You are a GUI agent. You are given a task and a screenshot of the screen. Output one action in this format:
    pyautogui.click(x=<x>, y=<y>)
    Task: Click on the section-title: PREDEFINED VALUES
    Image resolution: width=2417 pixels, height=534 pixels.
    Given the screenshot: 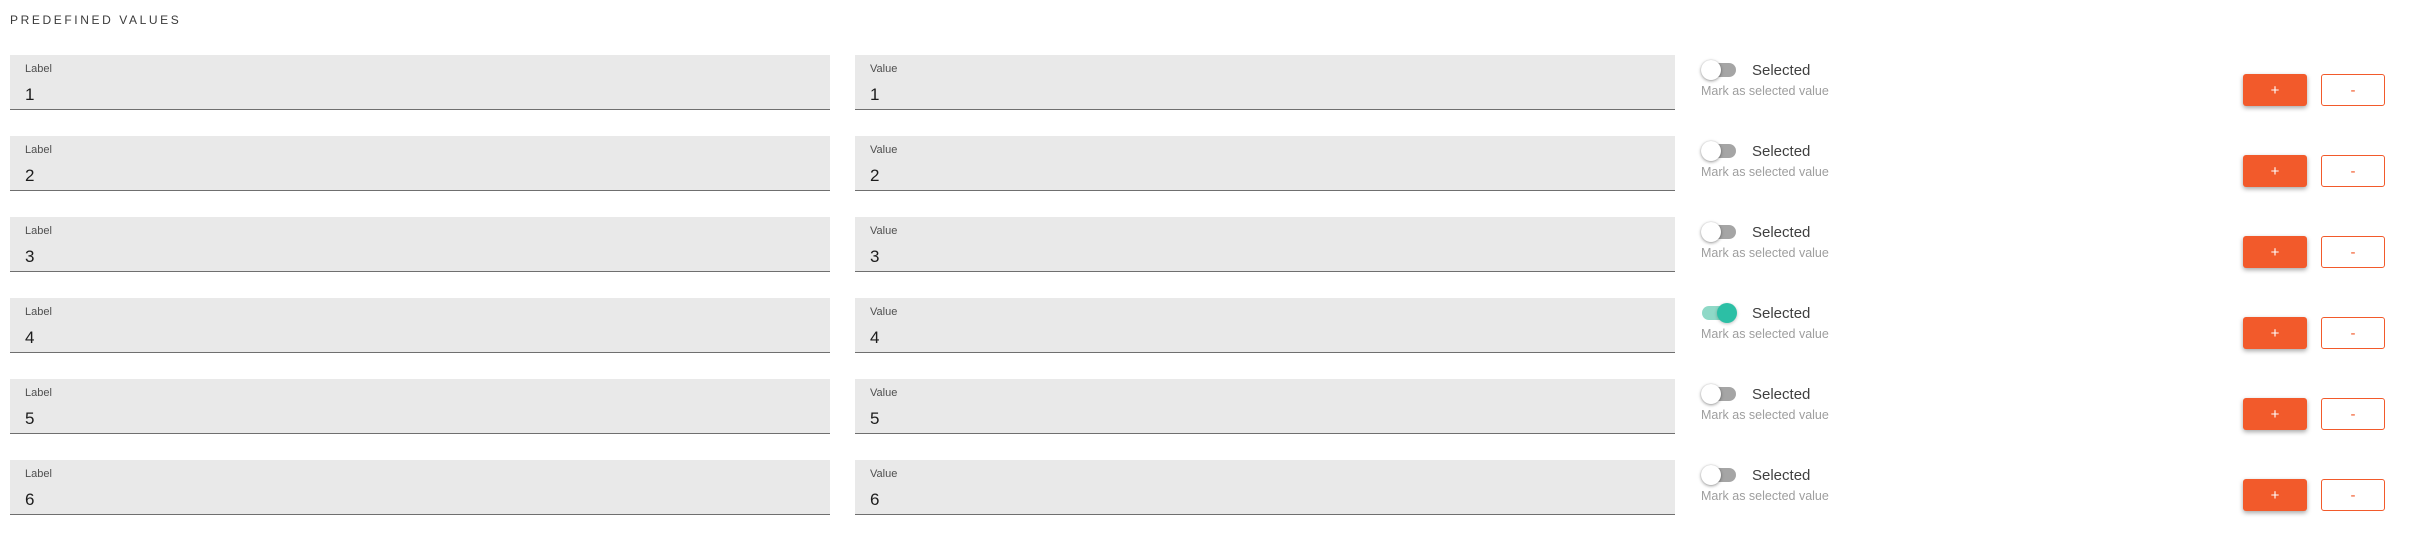 What is the action you would take?
    pyautogui.click(x=96, y=20)
    